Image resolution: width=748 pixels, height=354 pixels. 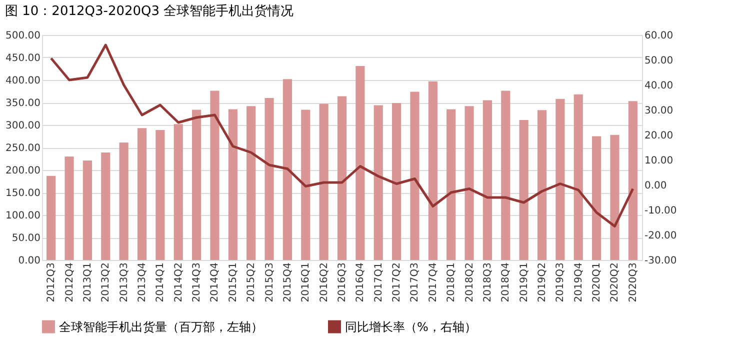 What do you see at coordinates (659, 161) in the screenshot?
I see `y2-tick-label: 10.00` at bounding box center [659, 161].